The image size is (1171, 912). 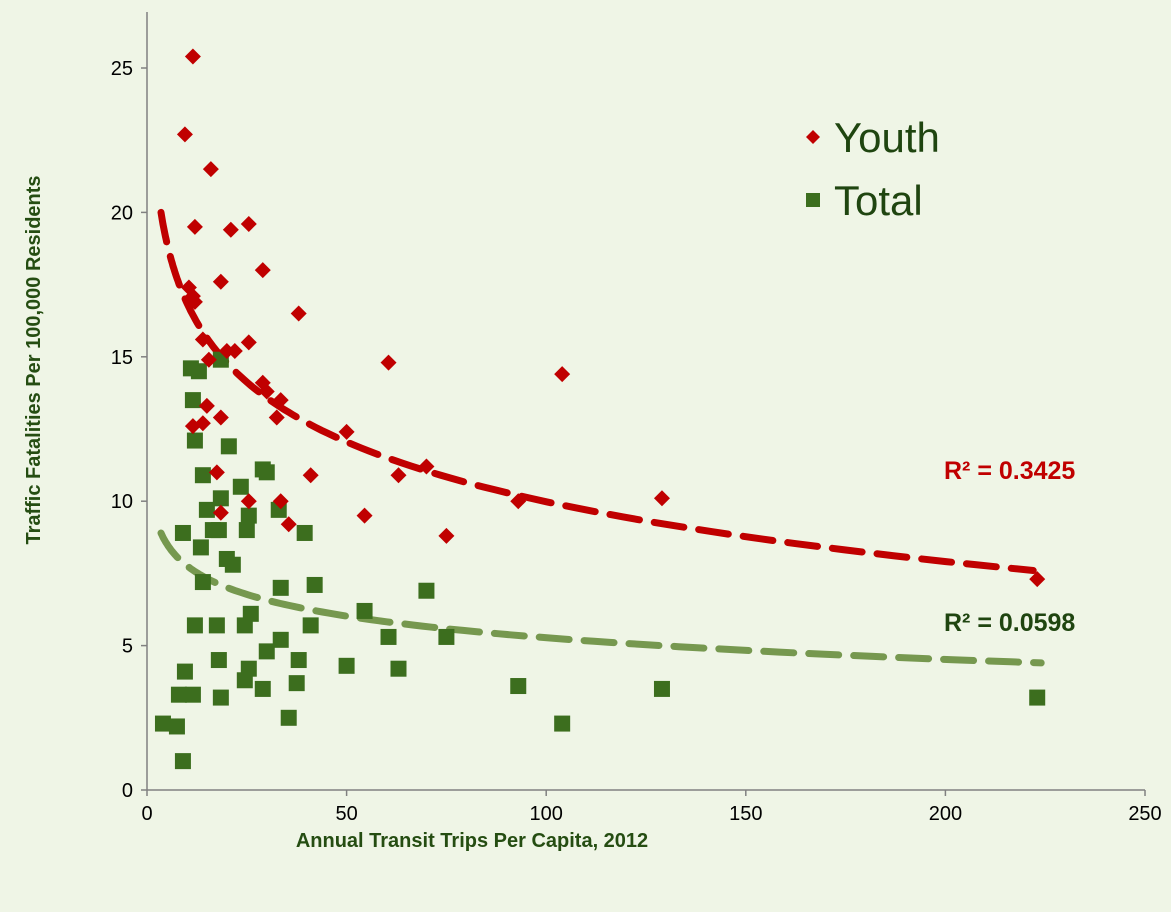 What do you see at coordinates (122, 69) in the screenshot?
I see `y-tick-label: 25` at bounding box center [122, 69].